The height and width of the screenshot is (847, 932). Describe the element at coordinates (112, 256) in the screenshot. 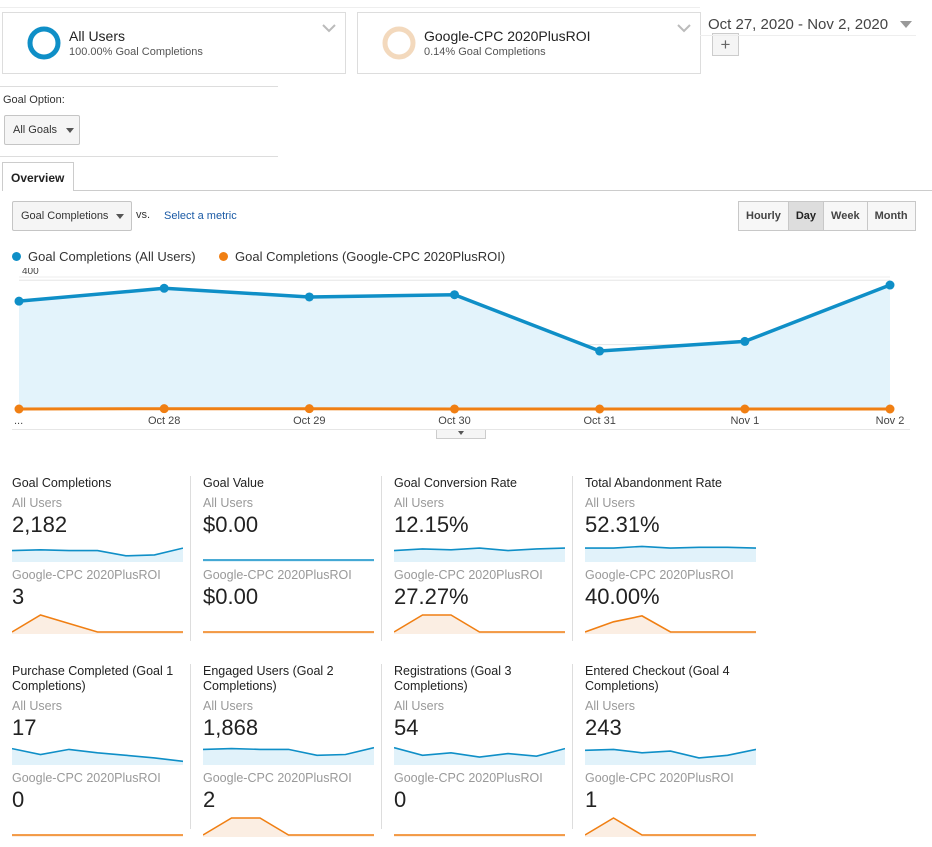

I see `legend-label: Goal Completions (All Users)` at that location.